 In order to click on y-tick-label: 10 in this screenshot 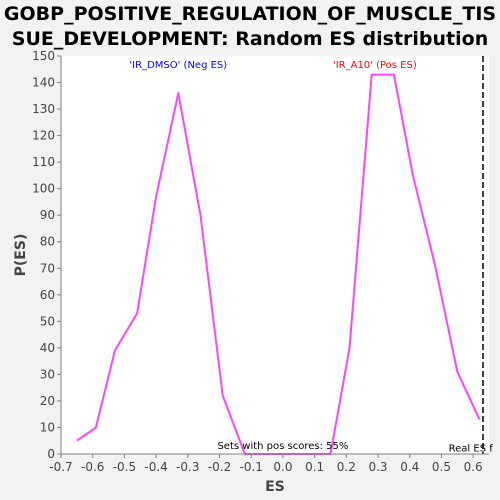, I will do `click(47, 427)`.